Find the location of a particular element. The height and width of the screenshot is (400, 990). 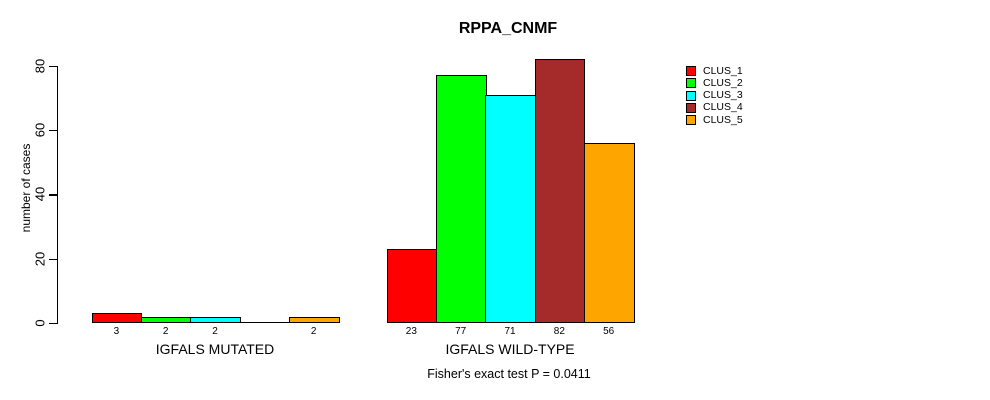

y-axis-label: number of cases is located at coordinates (26, 188).